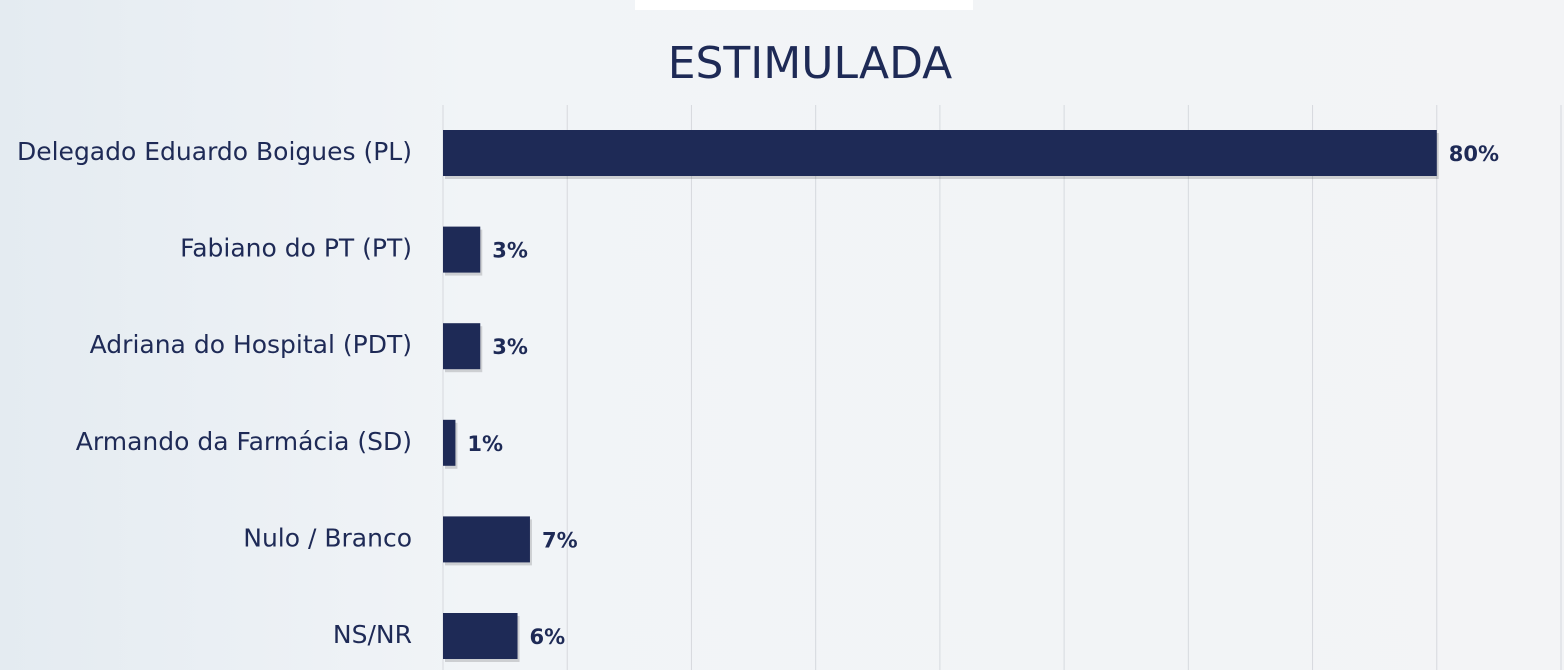 The width and height of the screenshot is (1564, 670). Describe the element at coordinates (372, 634) in the screenshot. I see `category-label: NS/NR` at that location.